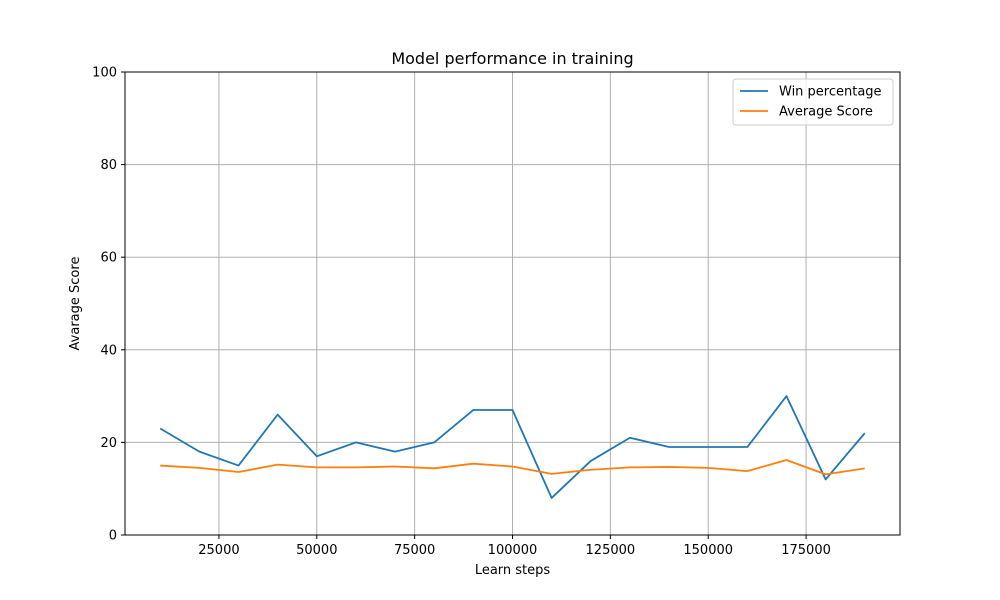  I want to click on legend: Win percentage Average Score, so click(813, 102).